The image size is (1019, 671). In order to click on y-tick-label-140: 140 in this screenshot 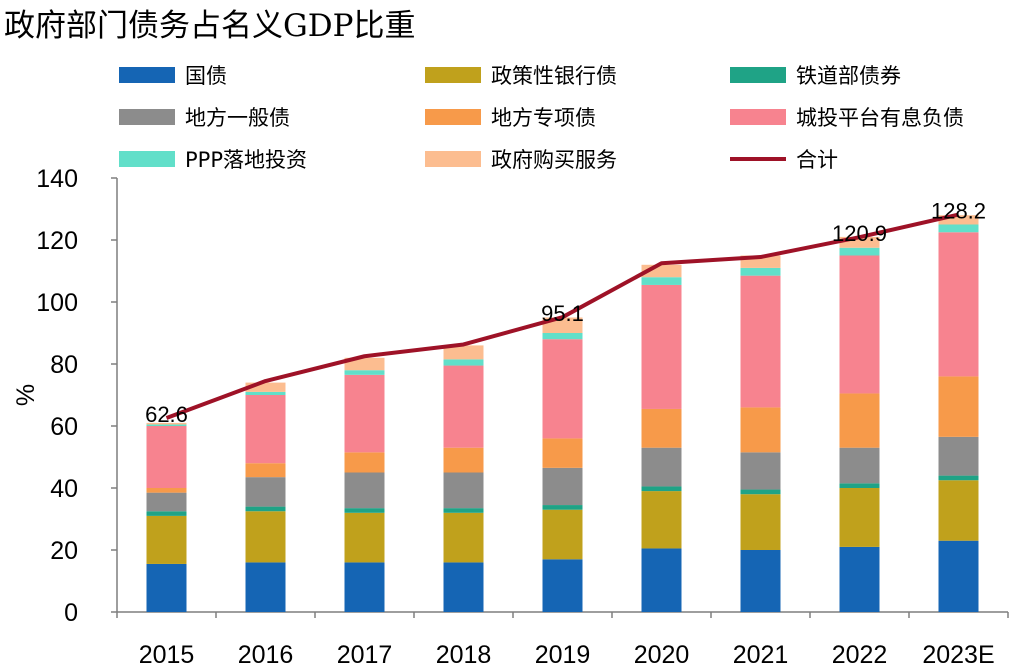, I will do `click(57, 179)`.